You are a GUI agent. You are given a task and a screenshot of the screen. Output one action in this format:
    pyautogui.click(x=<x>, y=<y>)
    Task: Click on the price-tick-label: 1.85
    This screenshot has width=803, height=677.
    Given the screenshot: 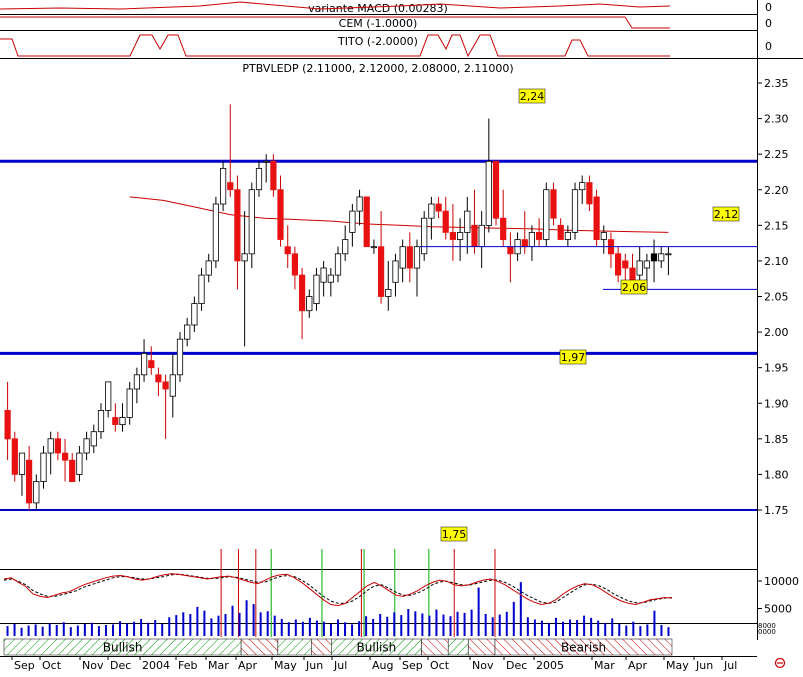 What is the action you would take?
    pyautogui.click(x=776, y=439)
    